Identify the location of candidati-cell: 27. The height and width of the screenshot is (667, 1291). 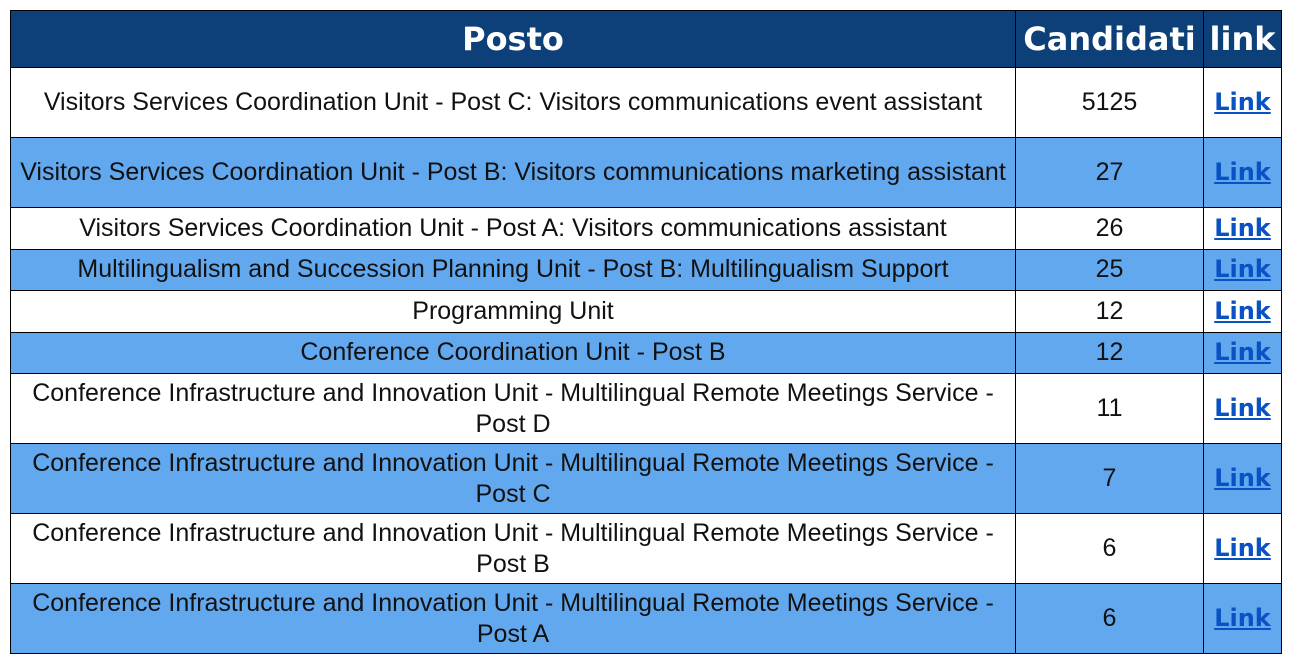
(1109, 172).